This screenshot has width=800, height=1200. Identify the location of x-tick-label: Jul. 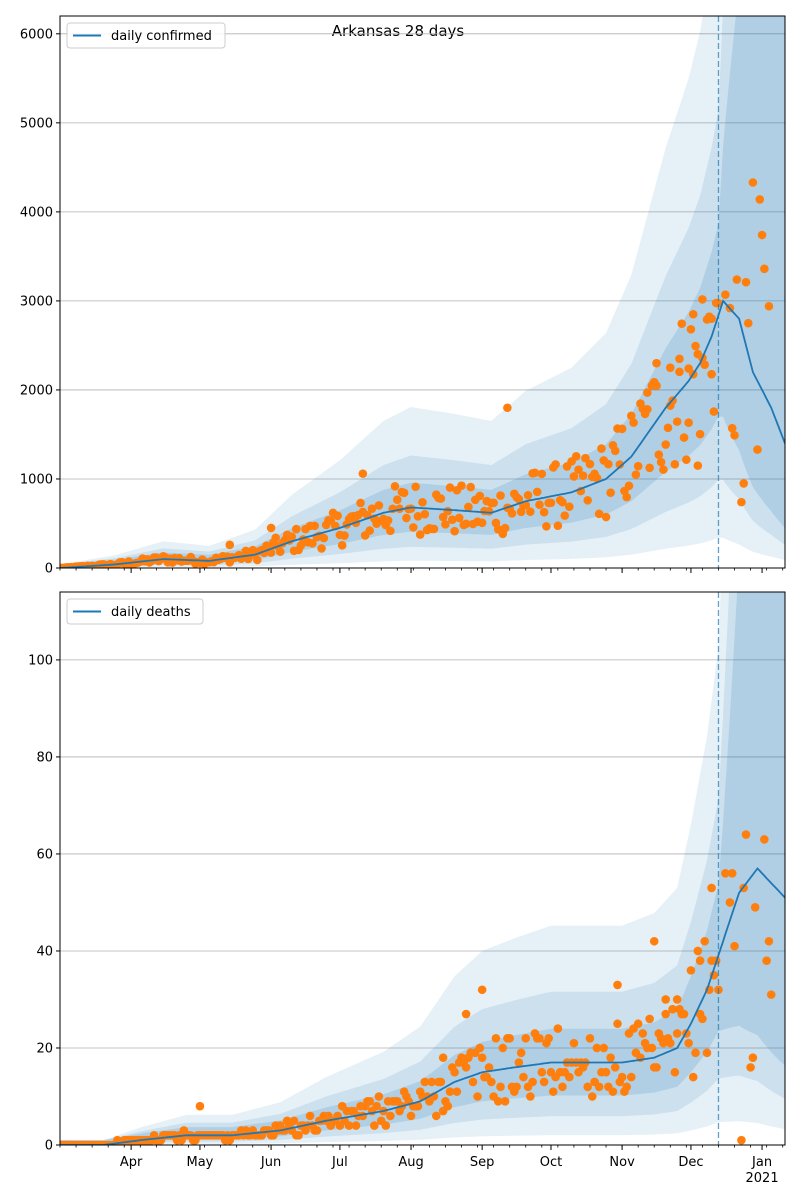
(339, 1162).